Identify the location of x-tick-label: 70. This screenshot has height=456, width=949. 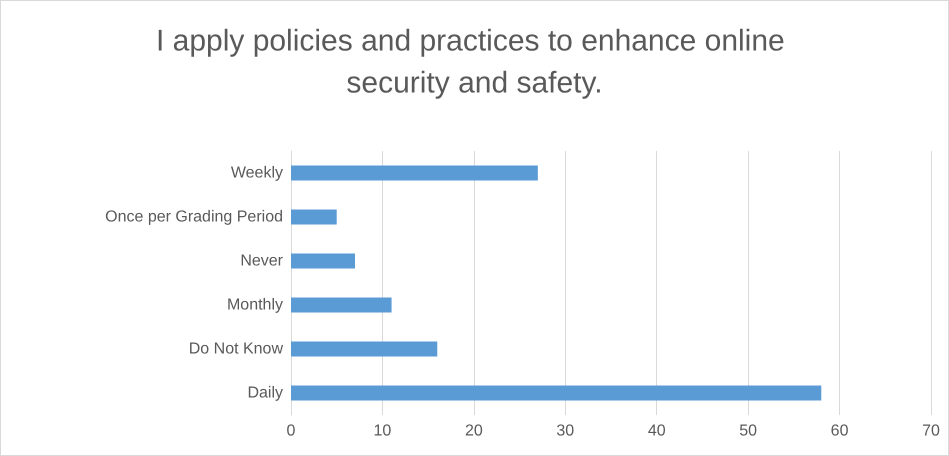
(931, 431).